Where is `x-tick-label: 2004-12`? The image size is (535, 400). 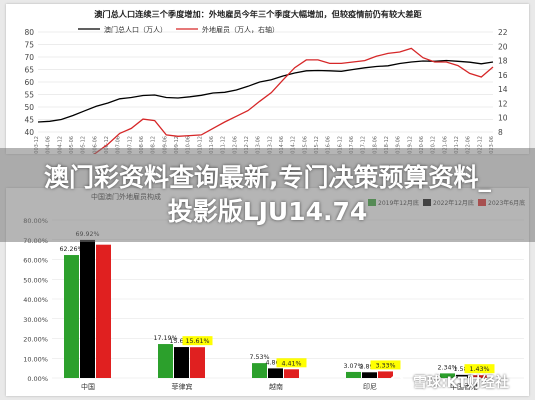 x-tick-label: 2004-12 is located at coordinates (60, 145).